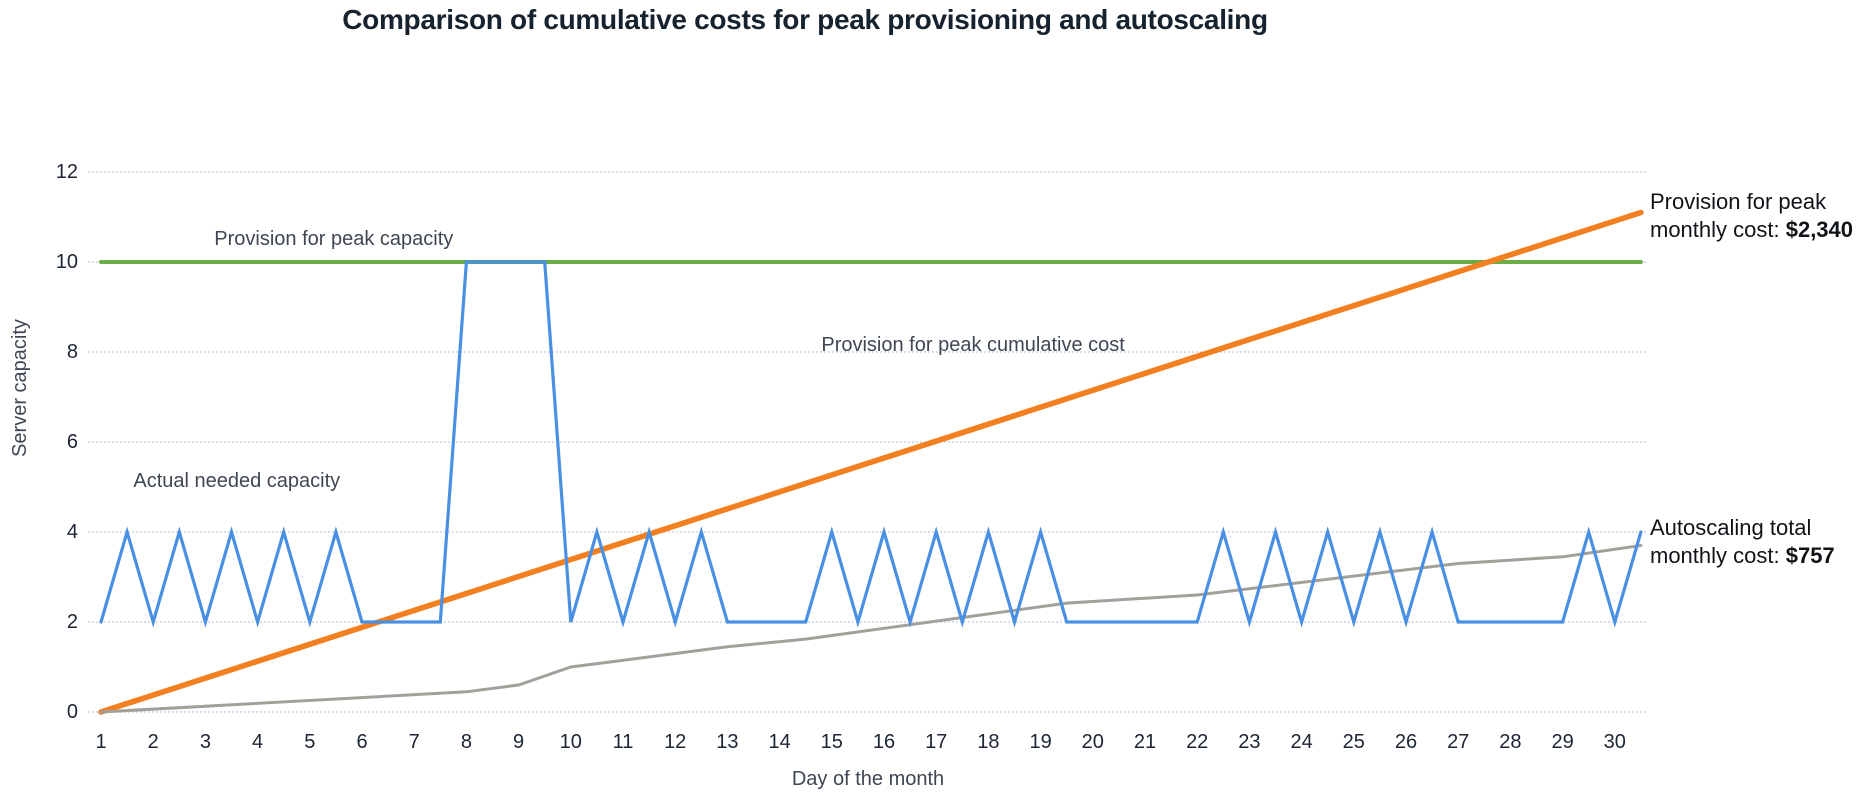  I want to click on x-tick-label-6: 6, so click(362, 742).